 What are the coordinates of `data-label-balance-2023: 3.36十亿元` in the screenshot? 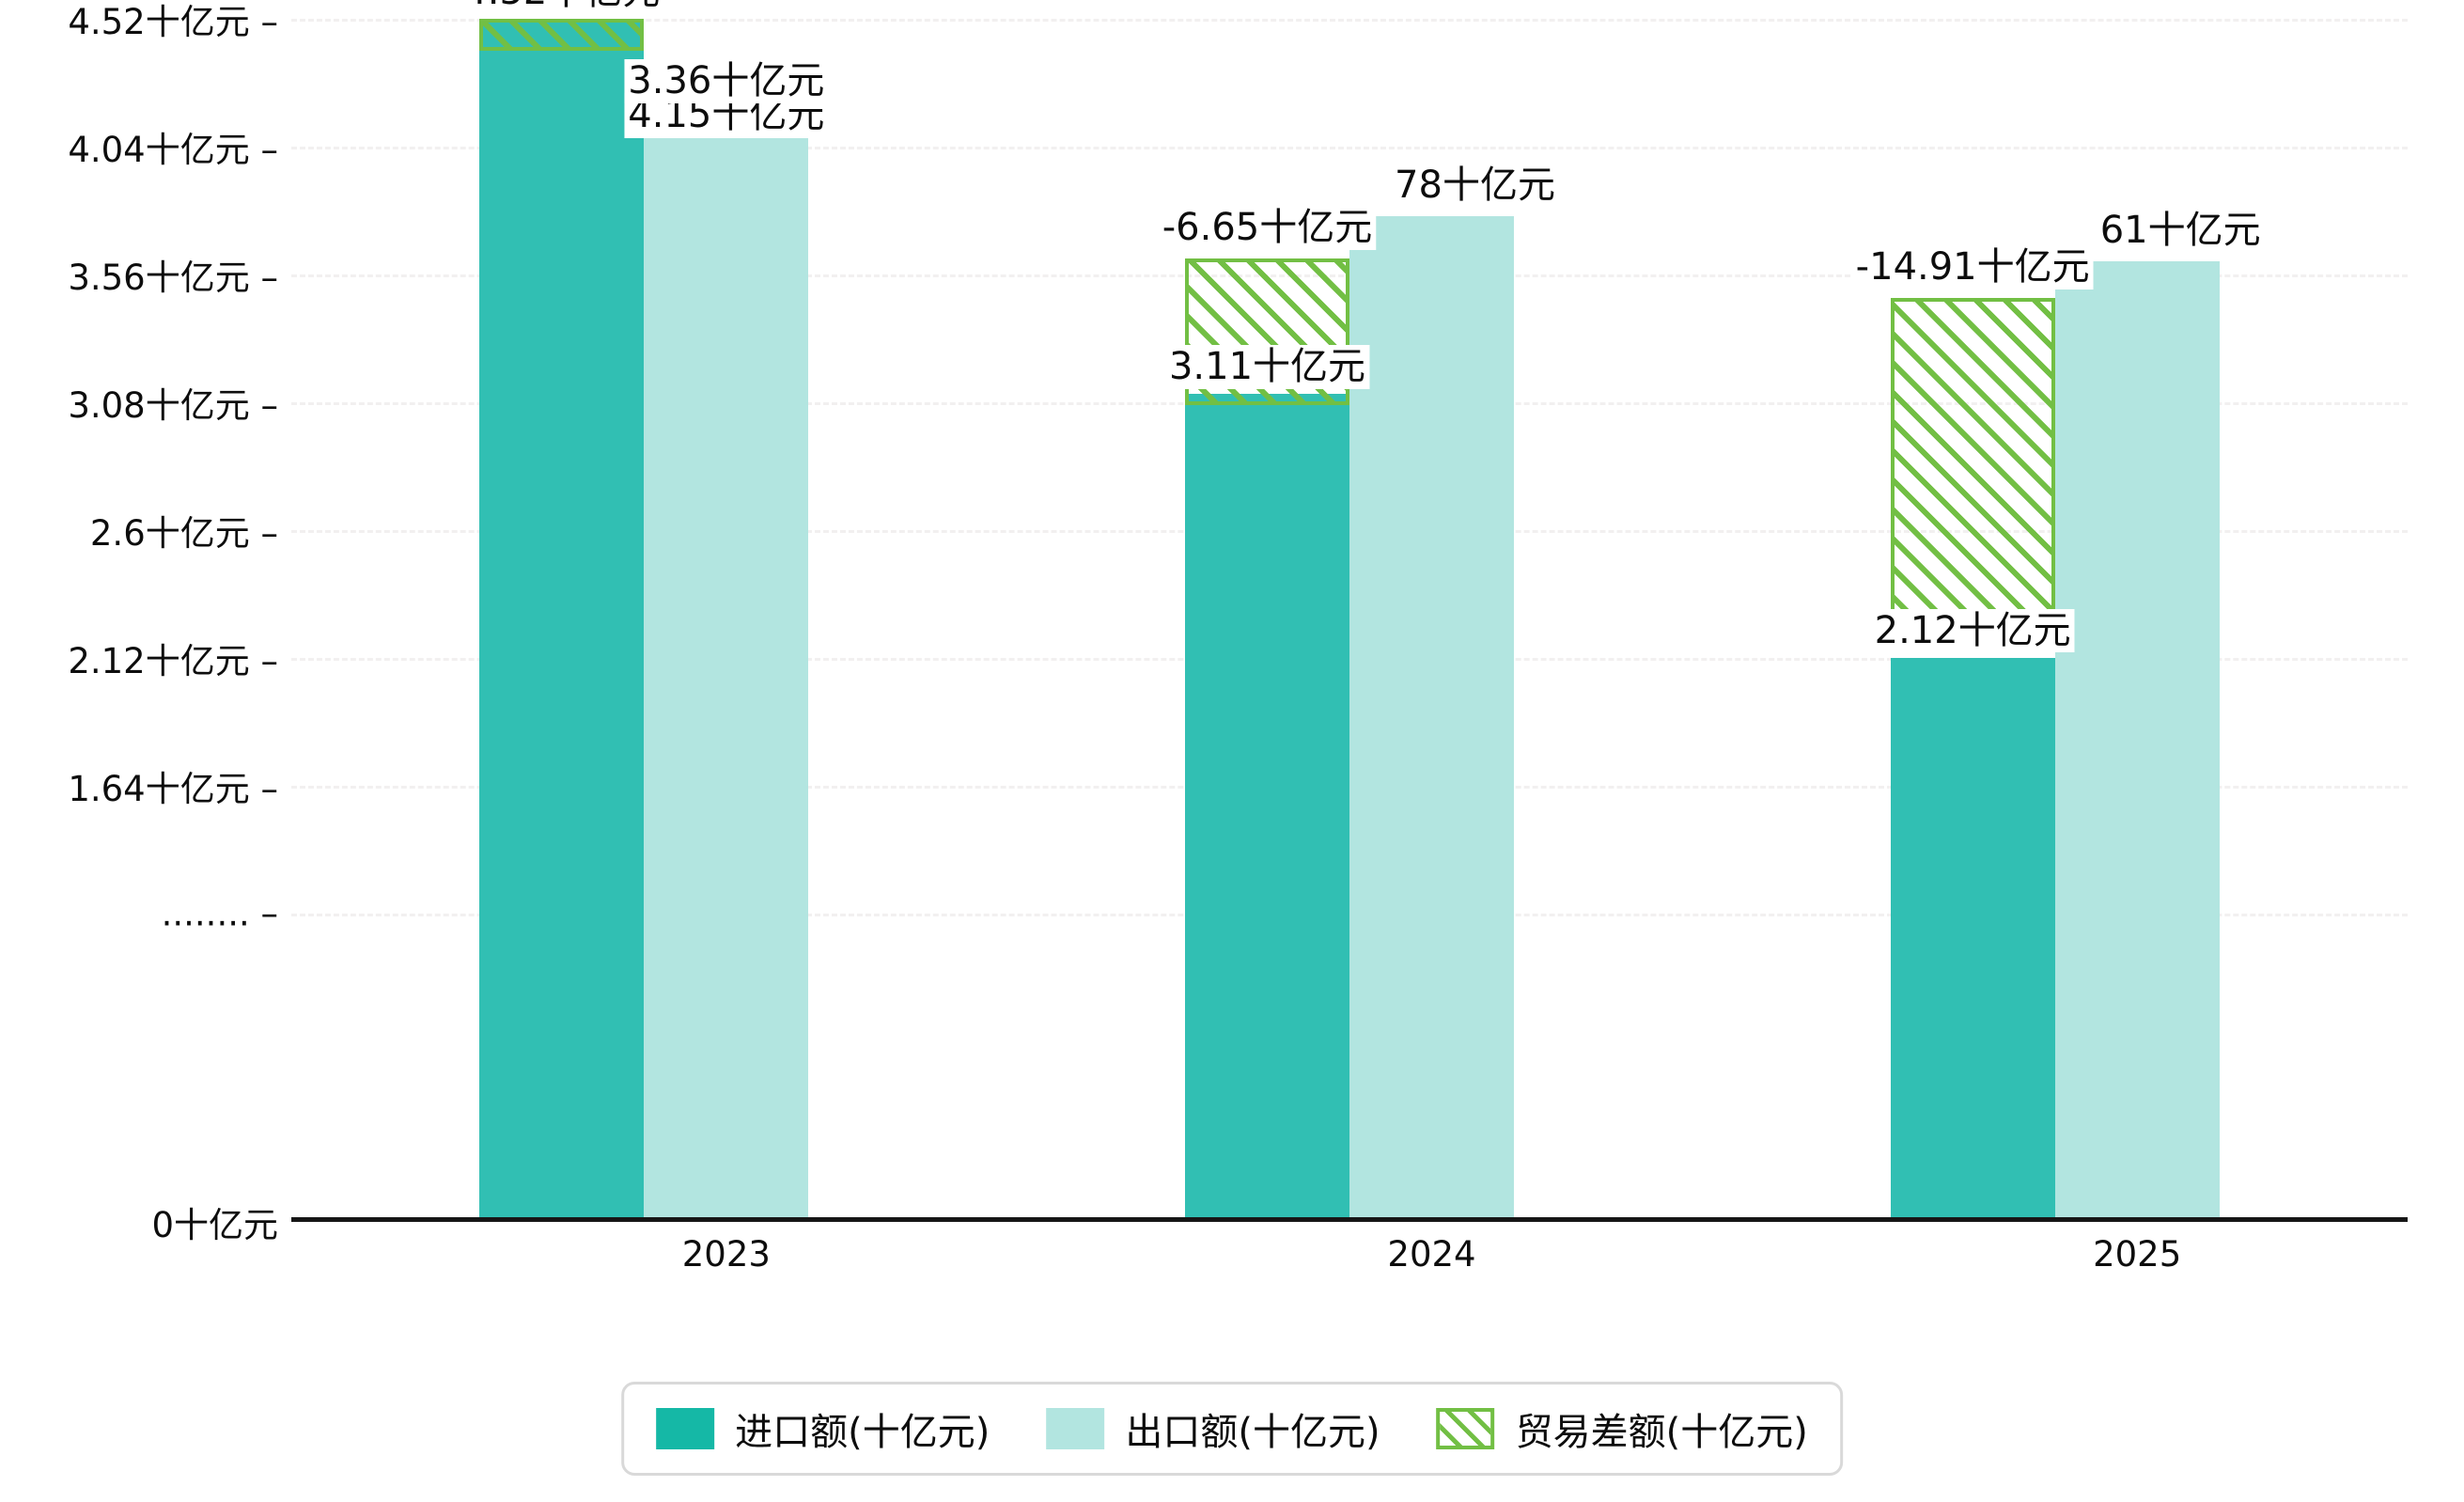 It's located at (726, 80).